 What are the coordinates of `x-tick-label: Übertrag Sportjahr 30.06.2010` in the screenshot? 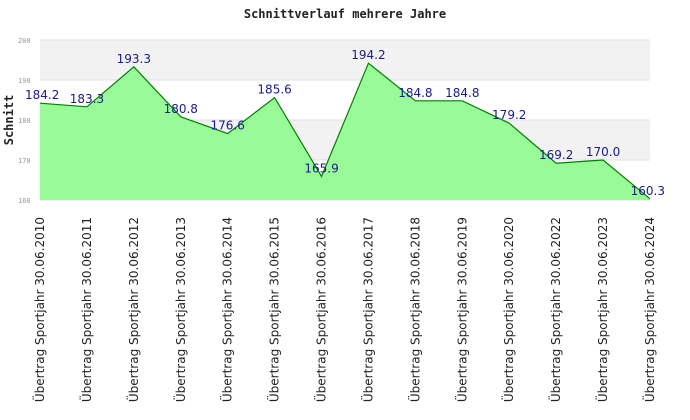 It's located at (39, 309).